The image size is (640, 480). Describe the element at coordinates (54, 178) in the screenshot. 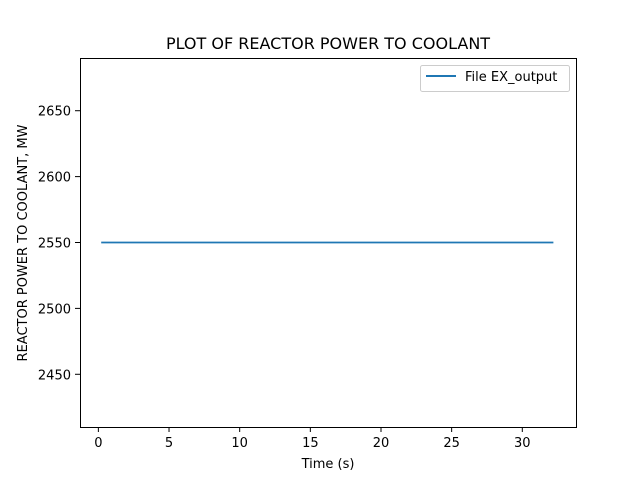

I see `y-tick-label: 2600` at that location.